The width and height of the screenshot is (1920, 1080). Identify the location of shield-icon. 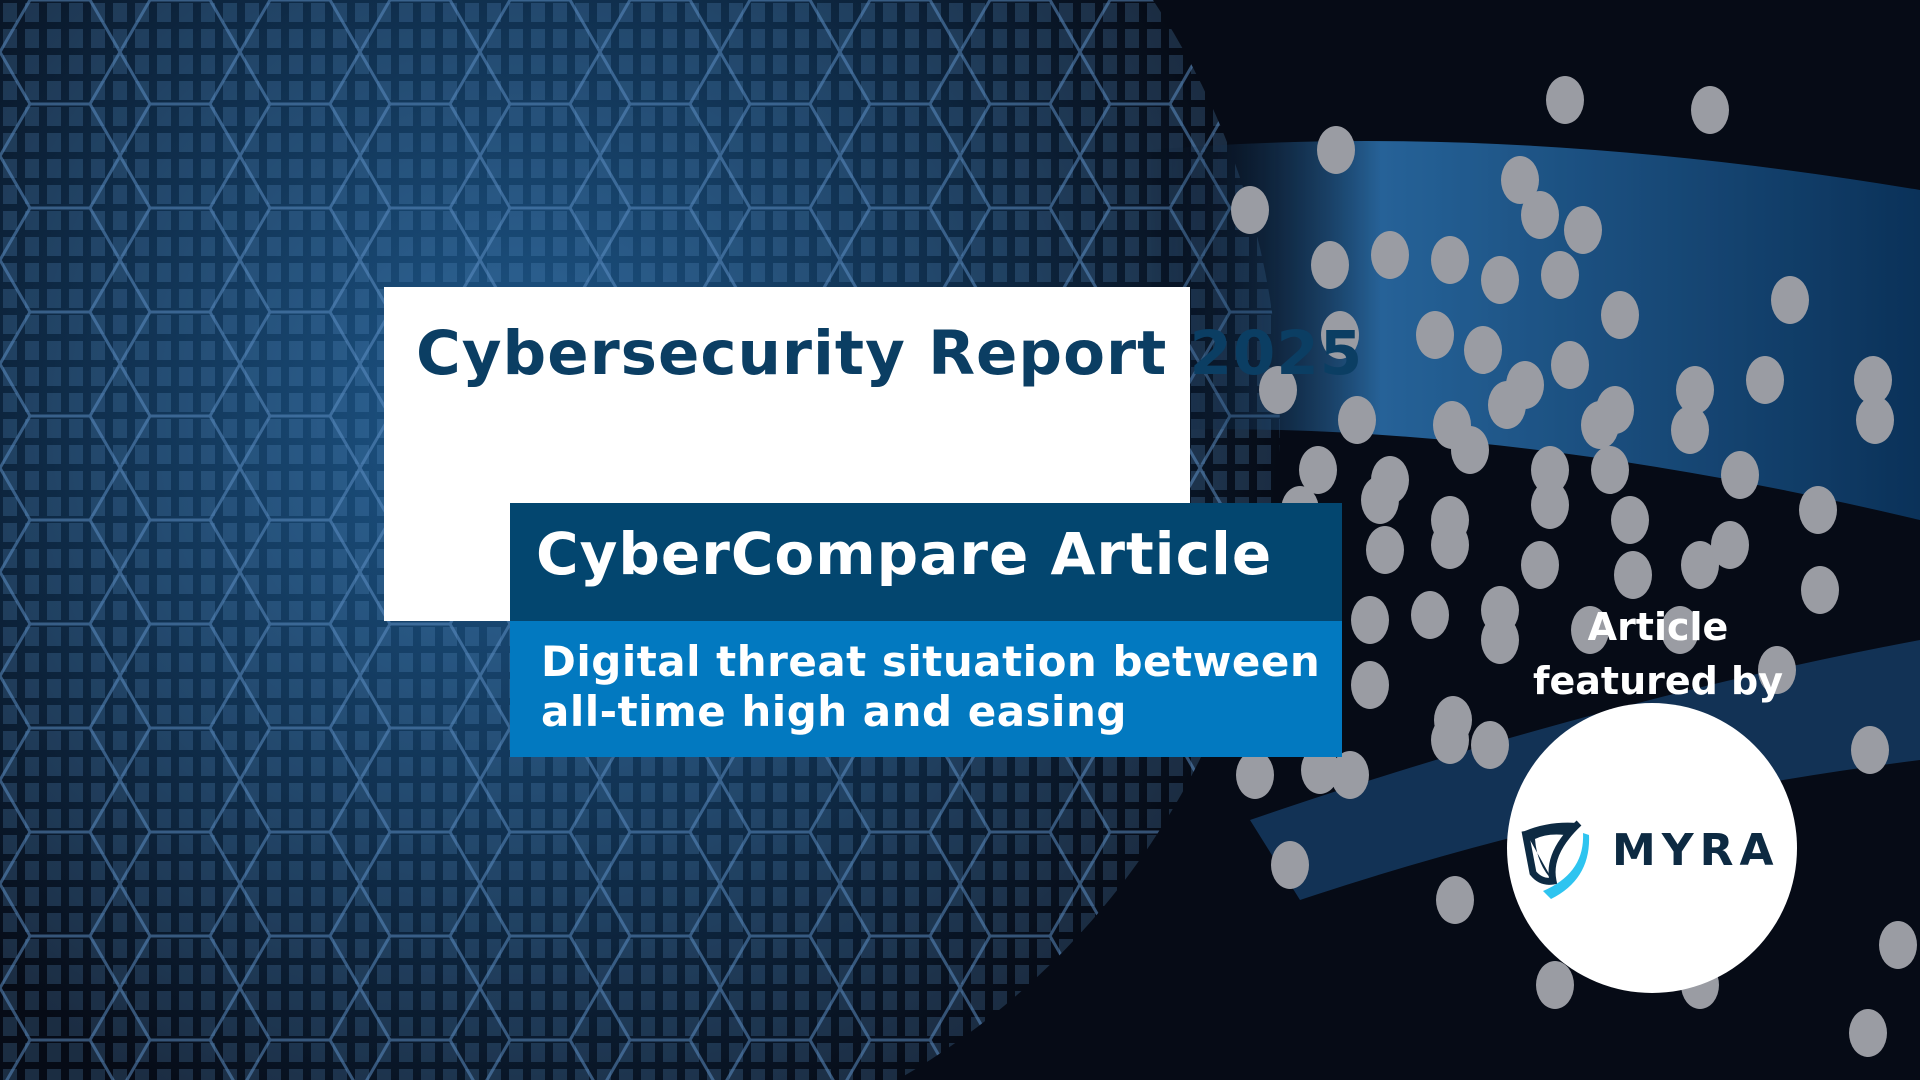
(1555, 859).